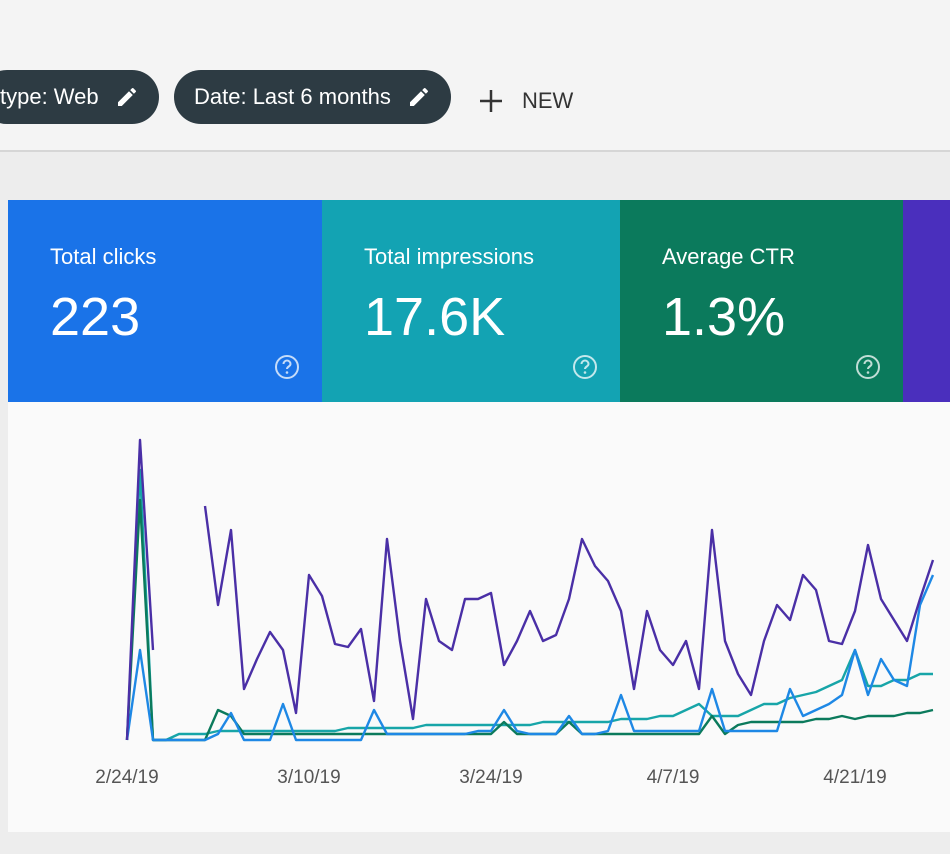  I want to click on button-label: NEW, so click(548, 100).